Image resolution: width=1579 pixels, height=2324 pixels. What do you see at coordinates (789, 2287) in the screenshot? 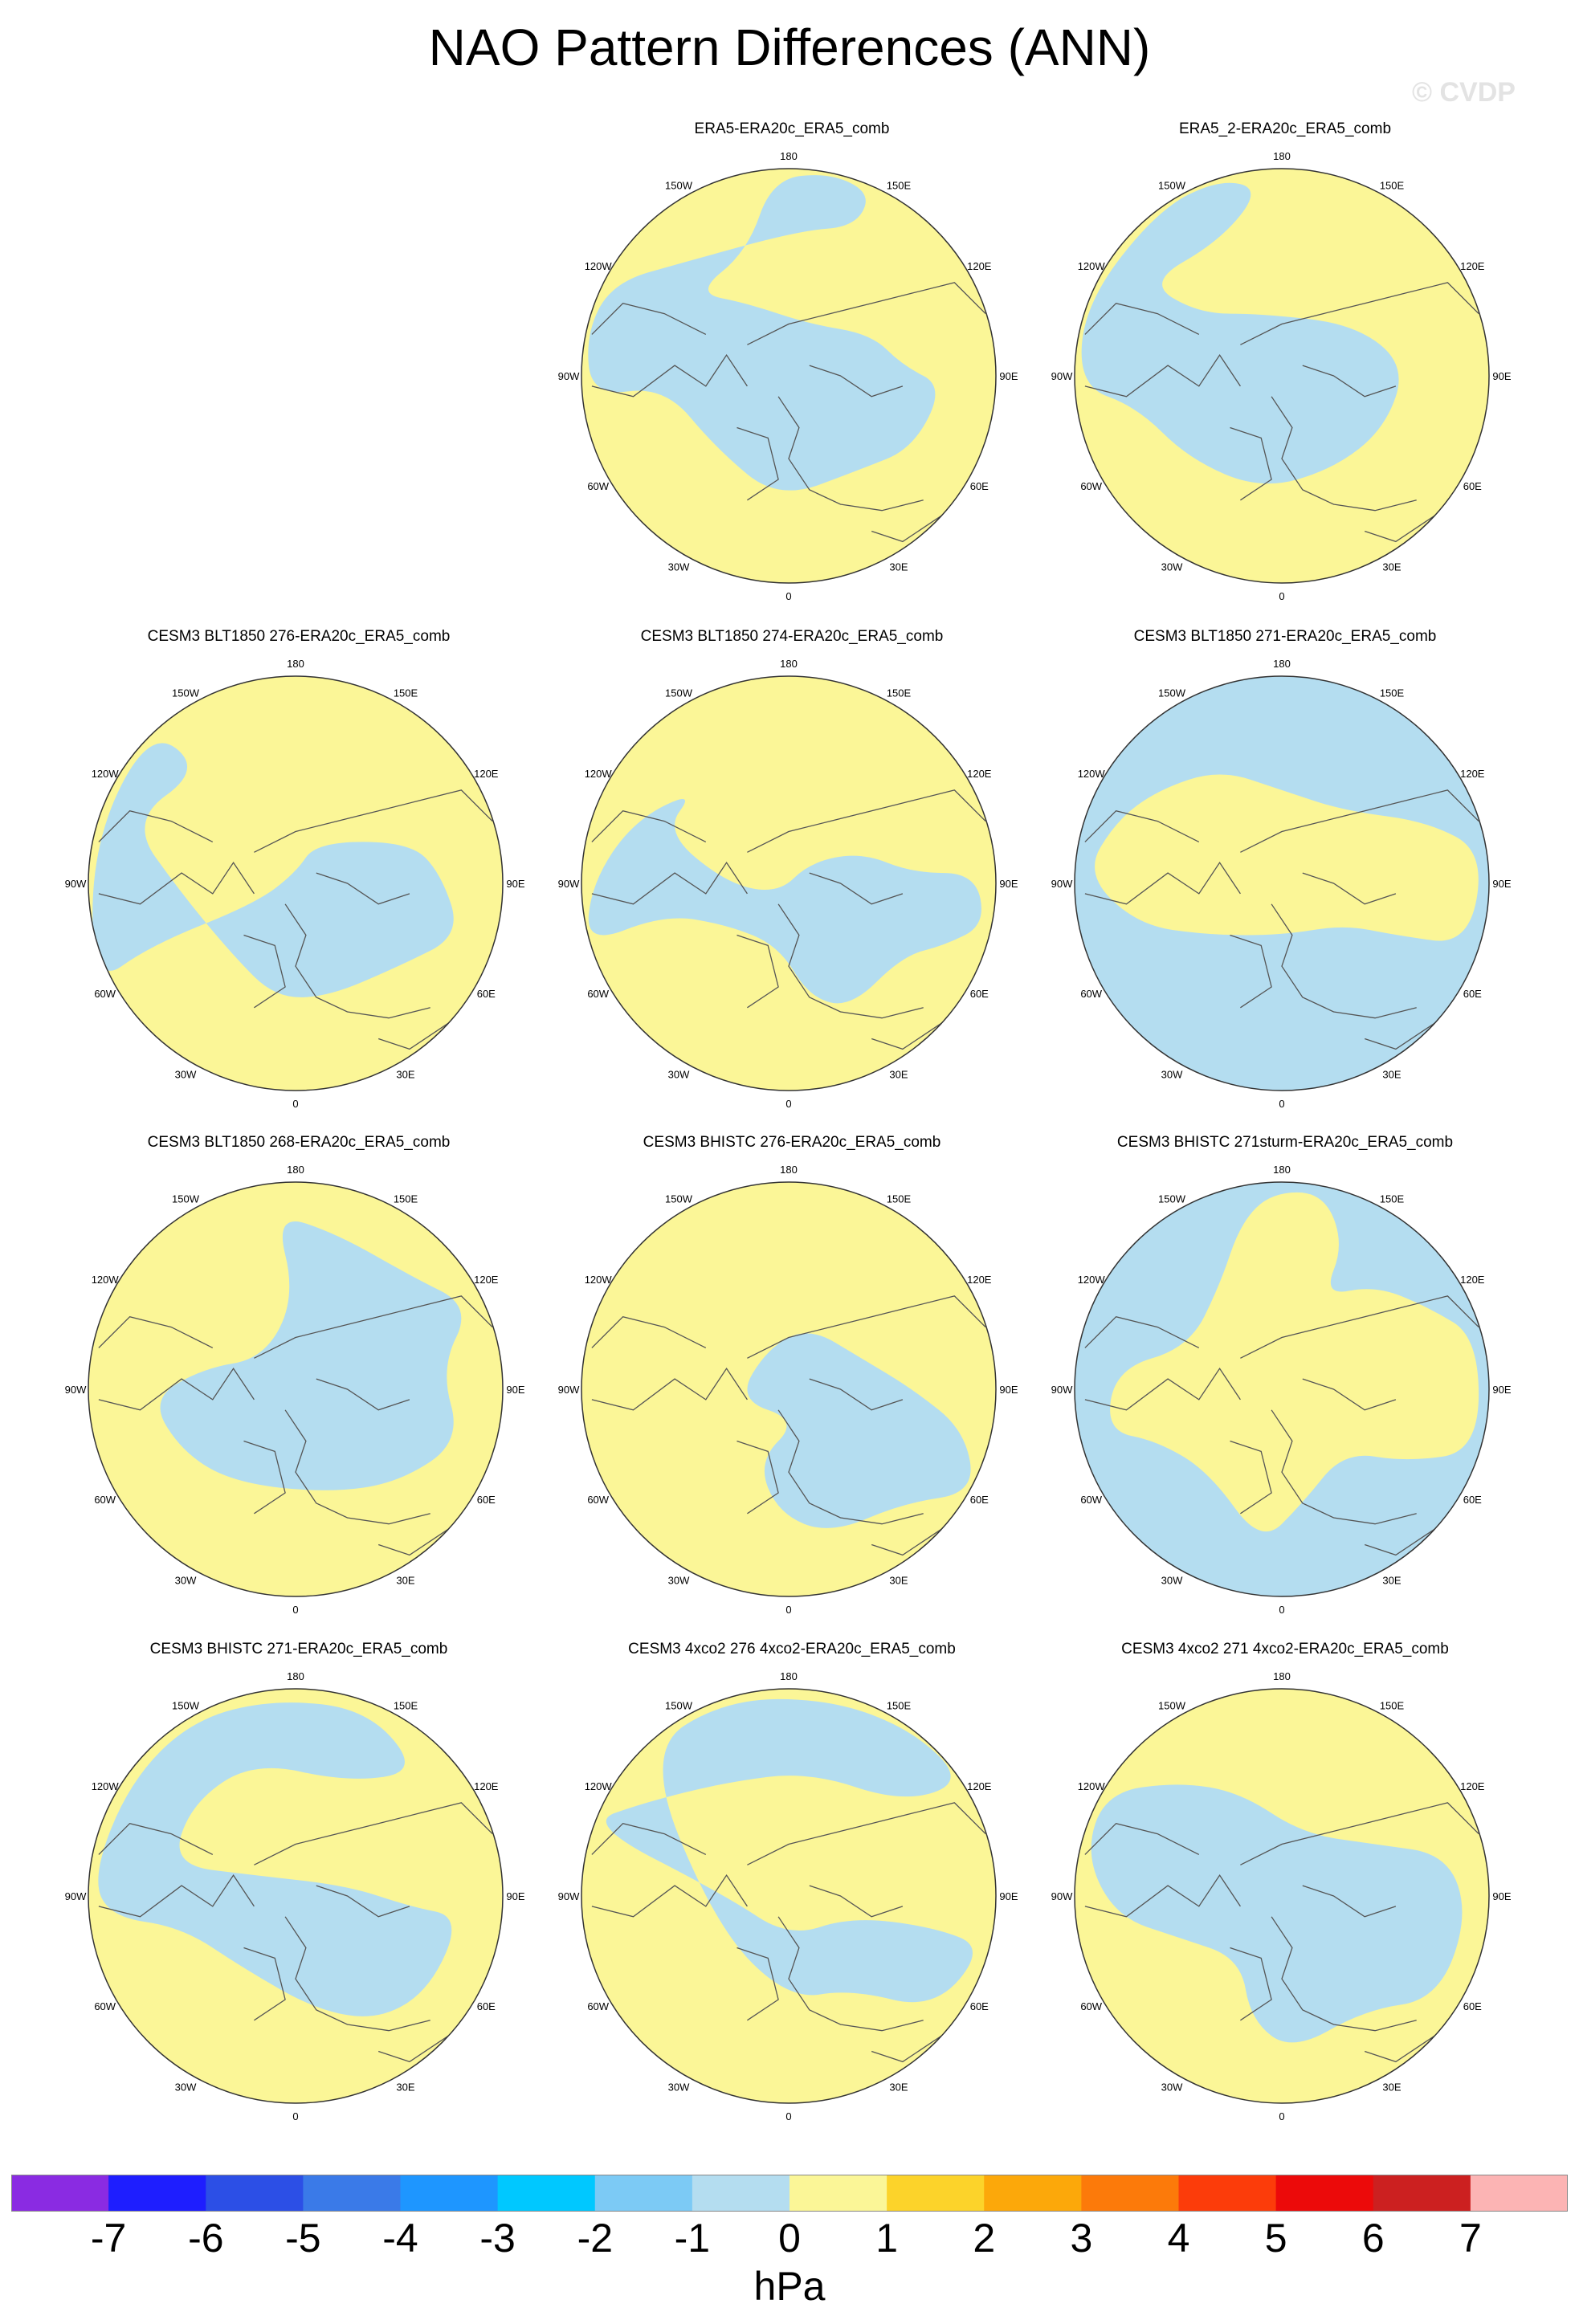
I see `colorbar-unit: hPa` at bounding box center [789, 2287].